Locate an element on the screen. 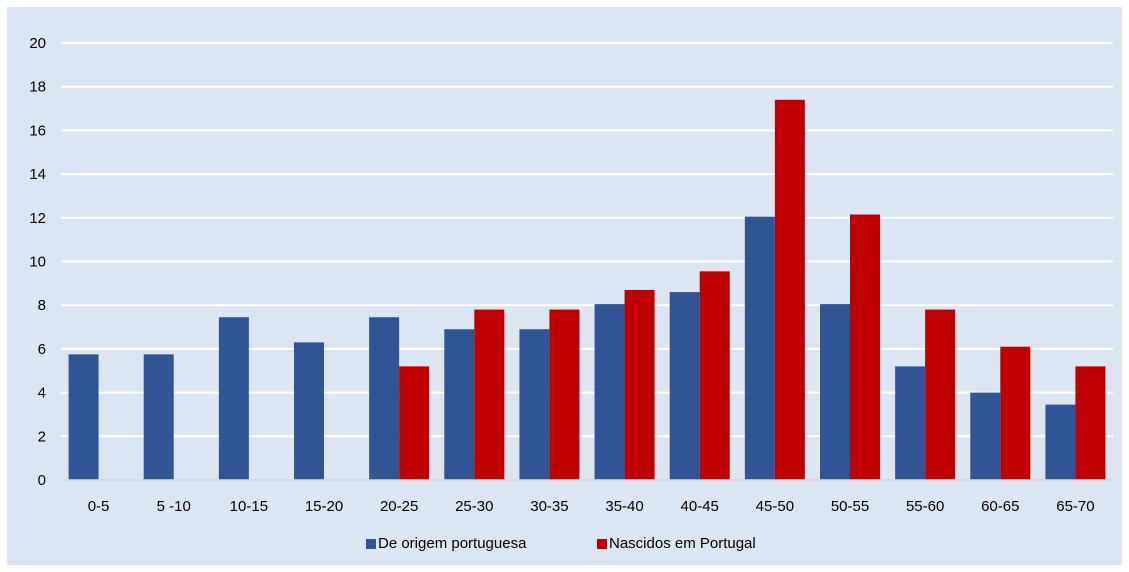  x-tick-label-40-45: 40-45 is located at coordinates (700, 506).